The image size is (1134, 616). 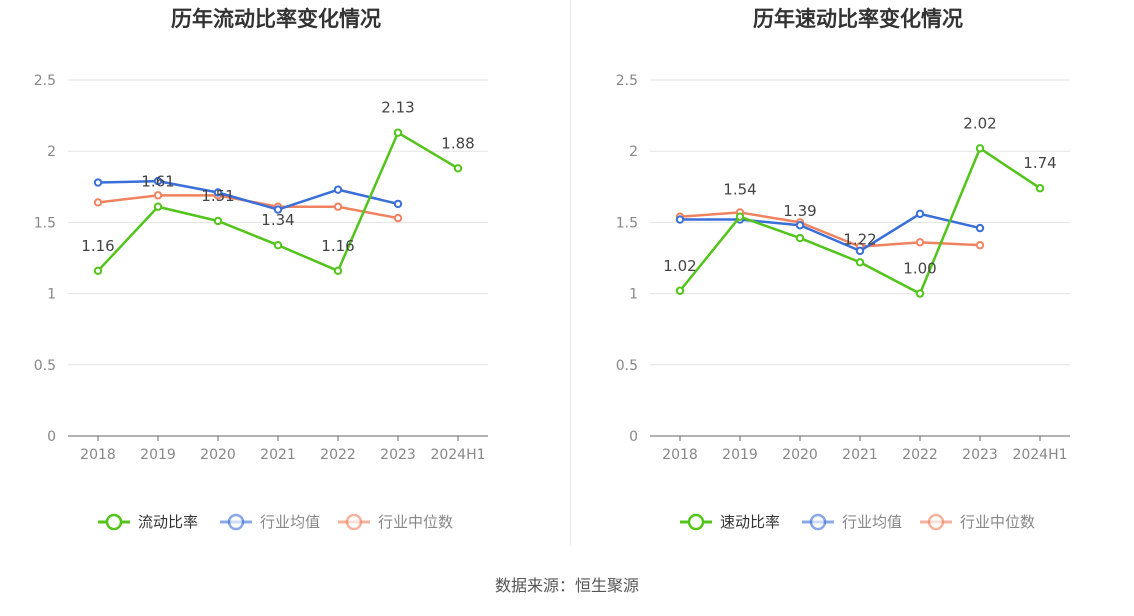 What do you see at coordinates (1039, 163) in the screenshot?
I see `data-label: 1.74` at bounding box center [1039, 163].